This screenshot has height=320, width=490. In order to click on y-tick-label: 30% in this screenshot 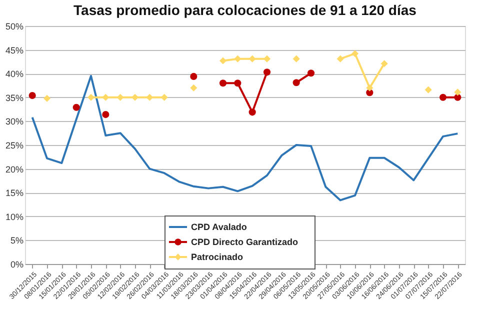, I will do `click(14, 121)`.